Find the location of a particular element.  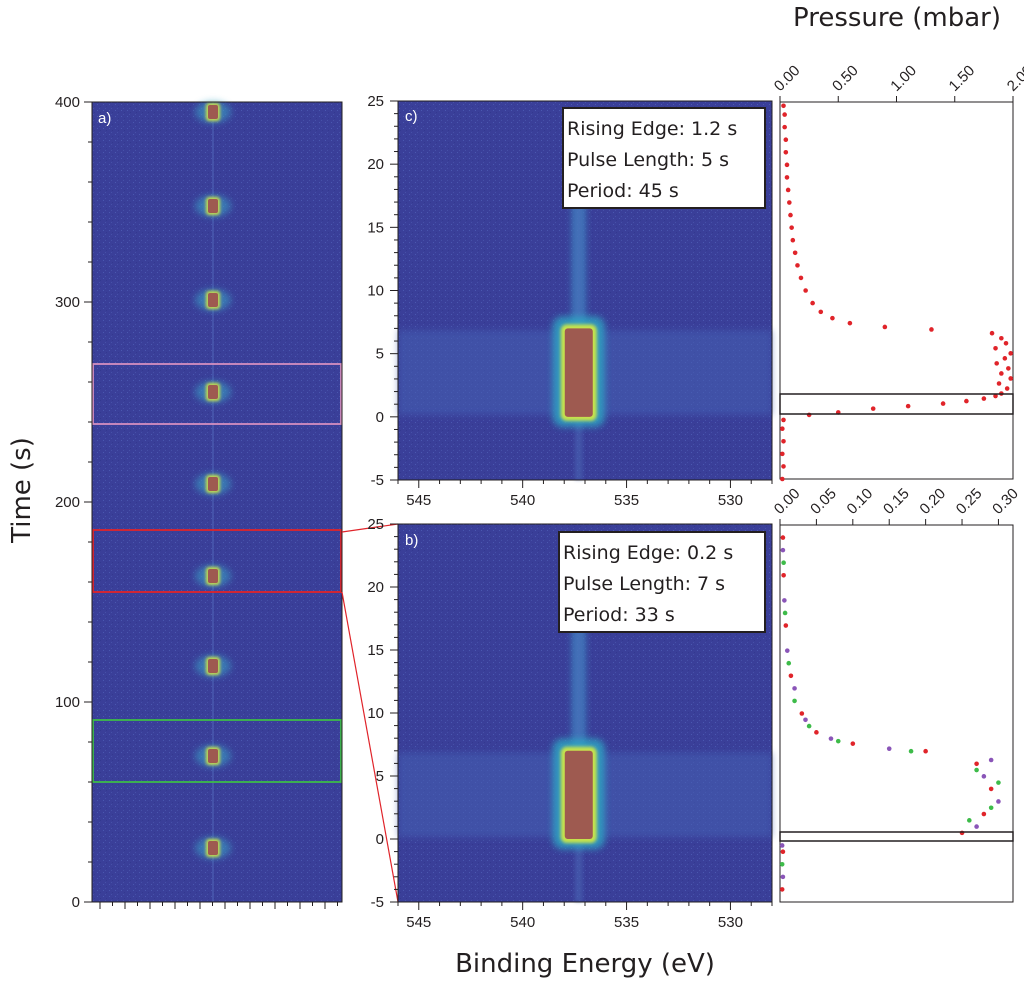

pressure-top-frame is located at coordinates (896, 290).